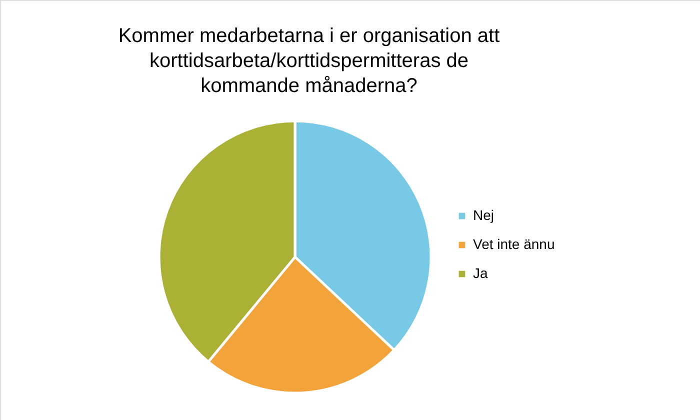 Image resolution: width=700 pixels, height=420 pixels. Describe the element at coordinates (309, 61) in the screenshot. I see `chart-title: Kommer medarbetarna i er organisation att korttidsarbeta/korttidspermitteras de kommande månaderna?` at that location.